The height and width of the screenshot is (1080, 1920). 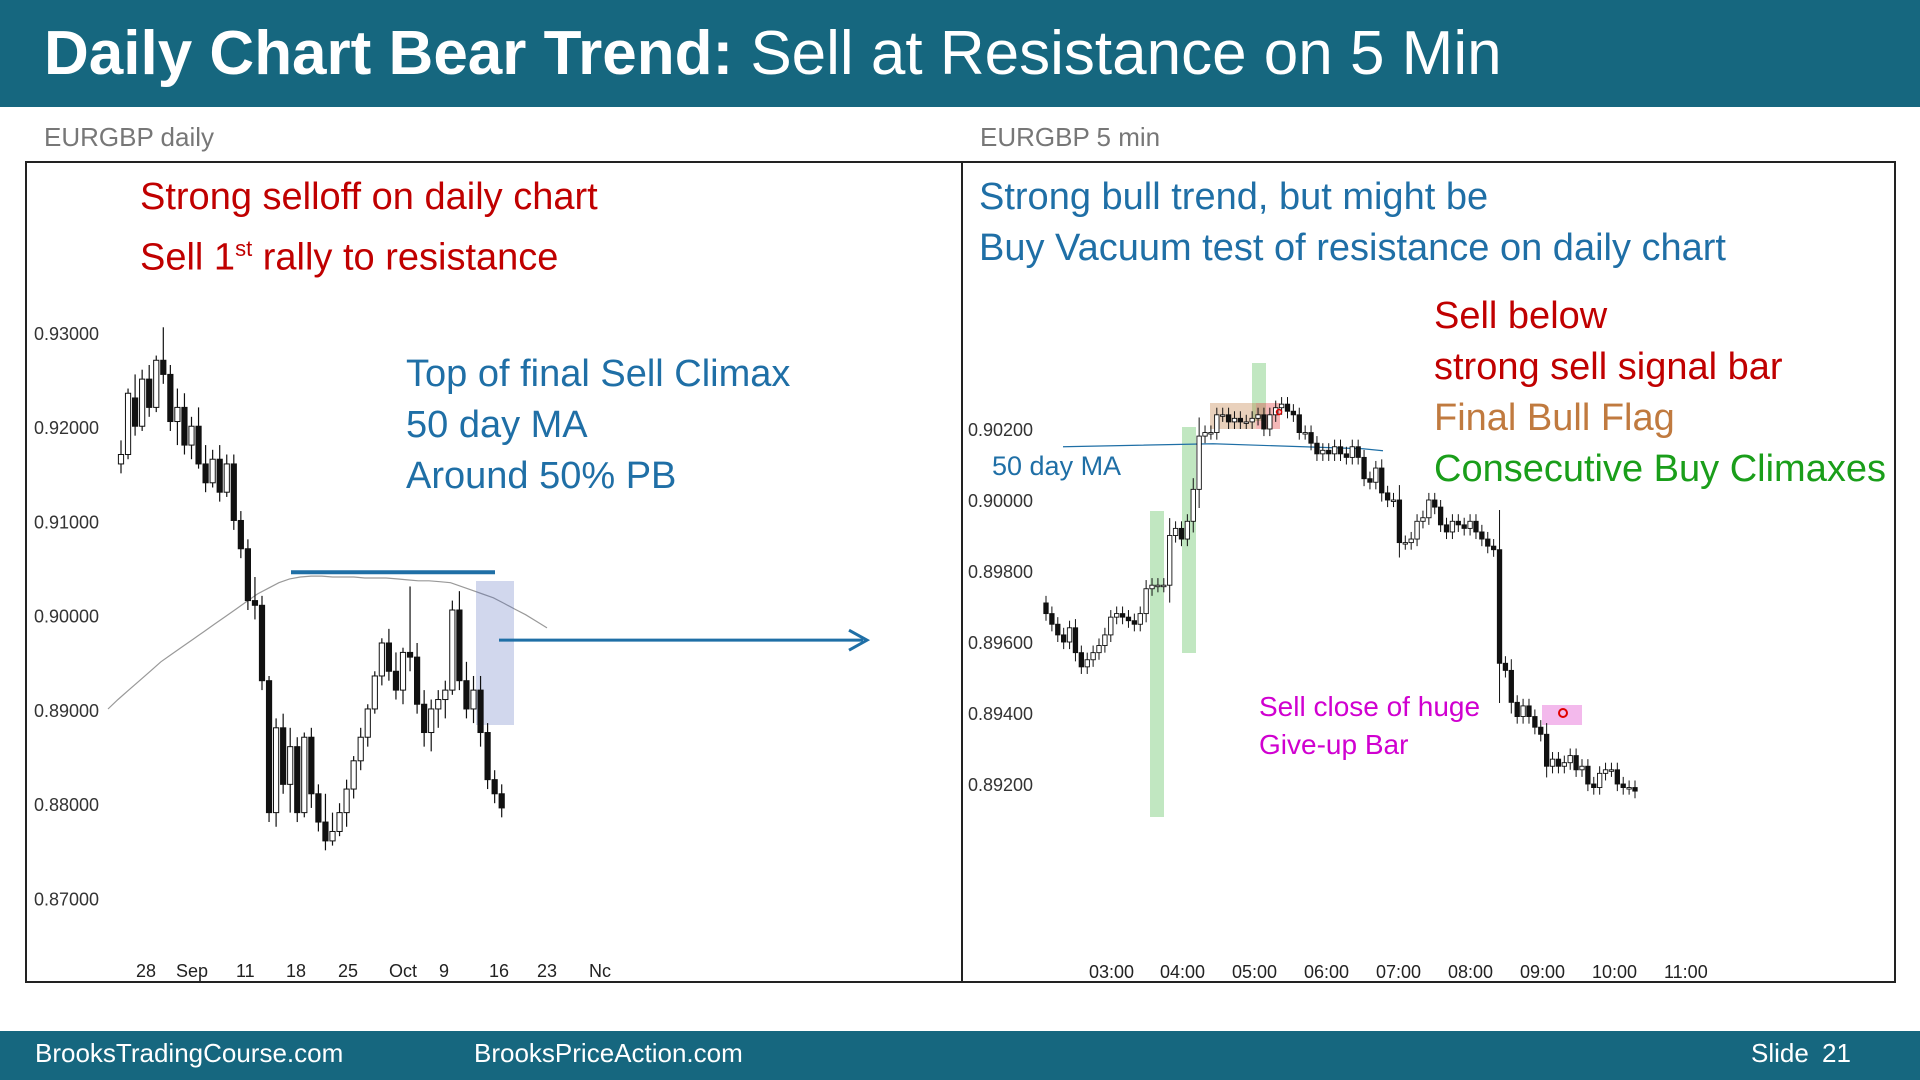 I want to click on x-tick-label: 9, so click(x=444, y=971).